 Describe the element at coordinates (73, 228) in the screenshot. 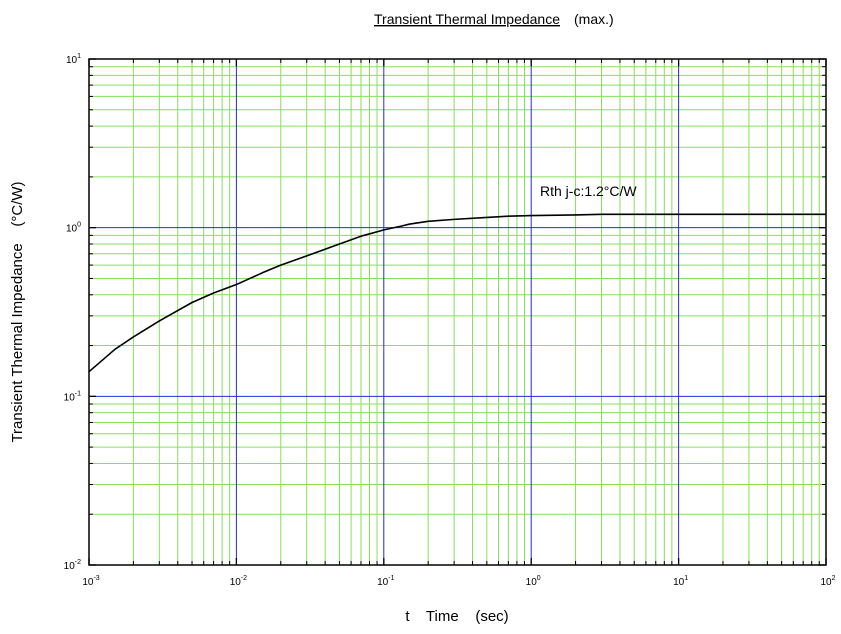

I see `y-tick-label: 10⁰` at that location.